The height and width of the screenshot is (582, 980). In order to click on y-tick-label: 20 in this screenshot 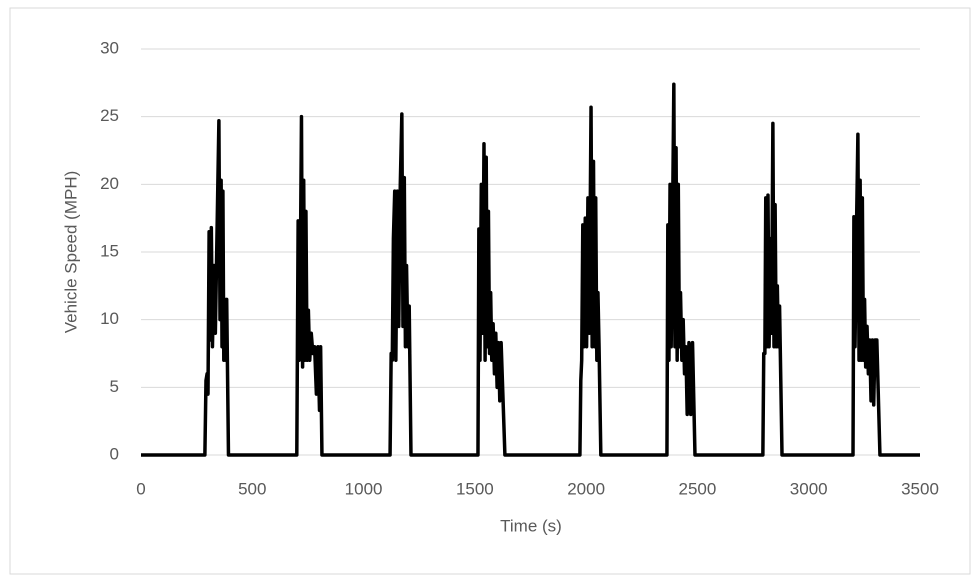, I will do `click(109, 183)`.